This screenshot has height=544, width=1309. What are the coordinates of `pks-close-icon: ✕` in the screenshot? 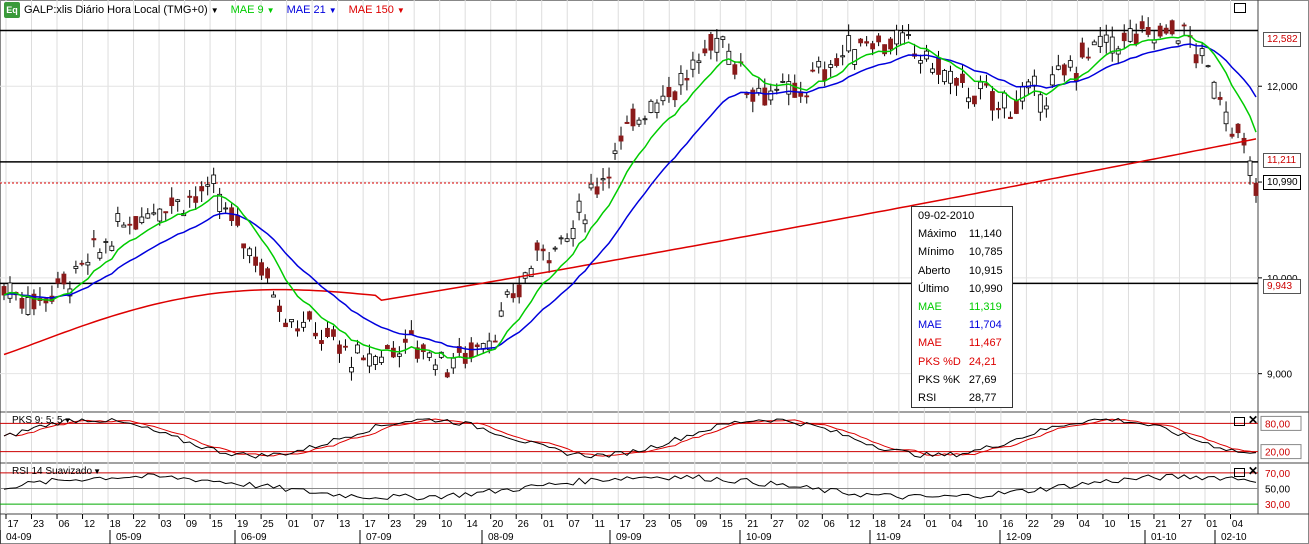 It's located at (1253, 420).